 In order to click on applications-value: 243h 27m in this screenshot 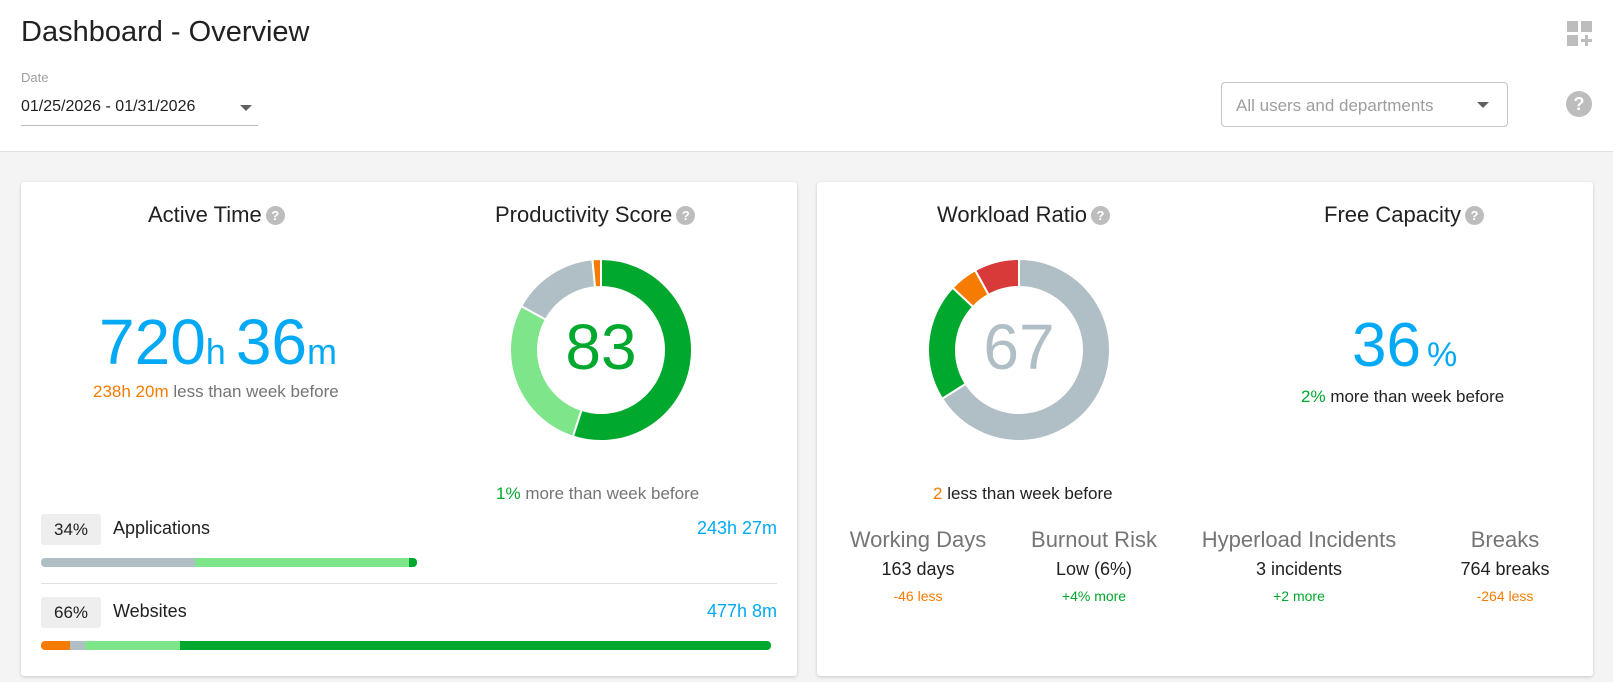, I will do `click(736, 528)`.